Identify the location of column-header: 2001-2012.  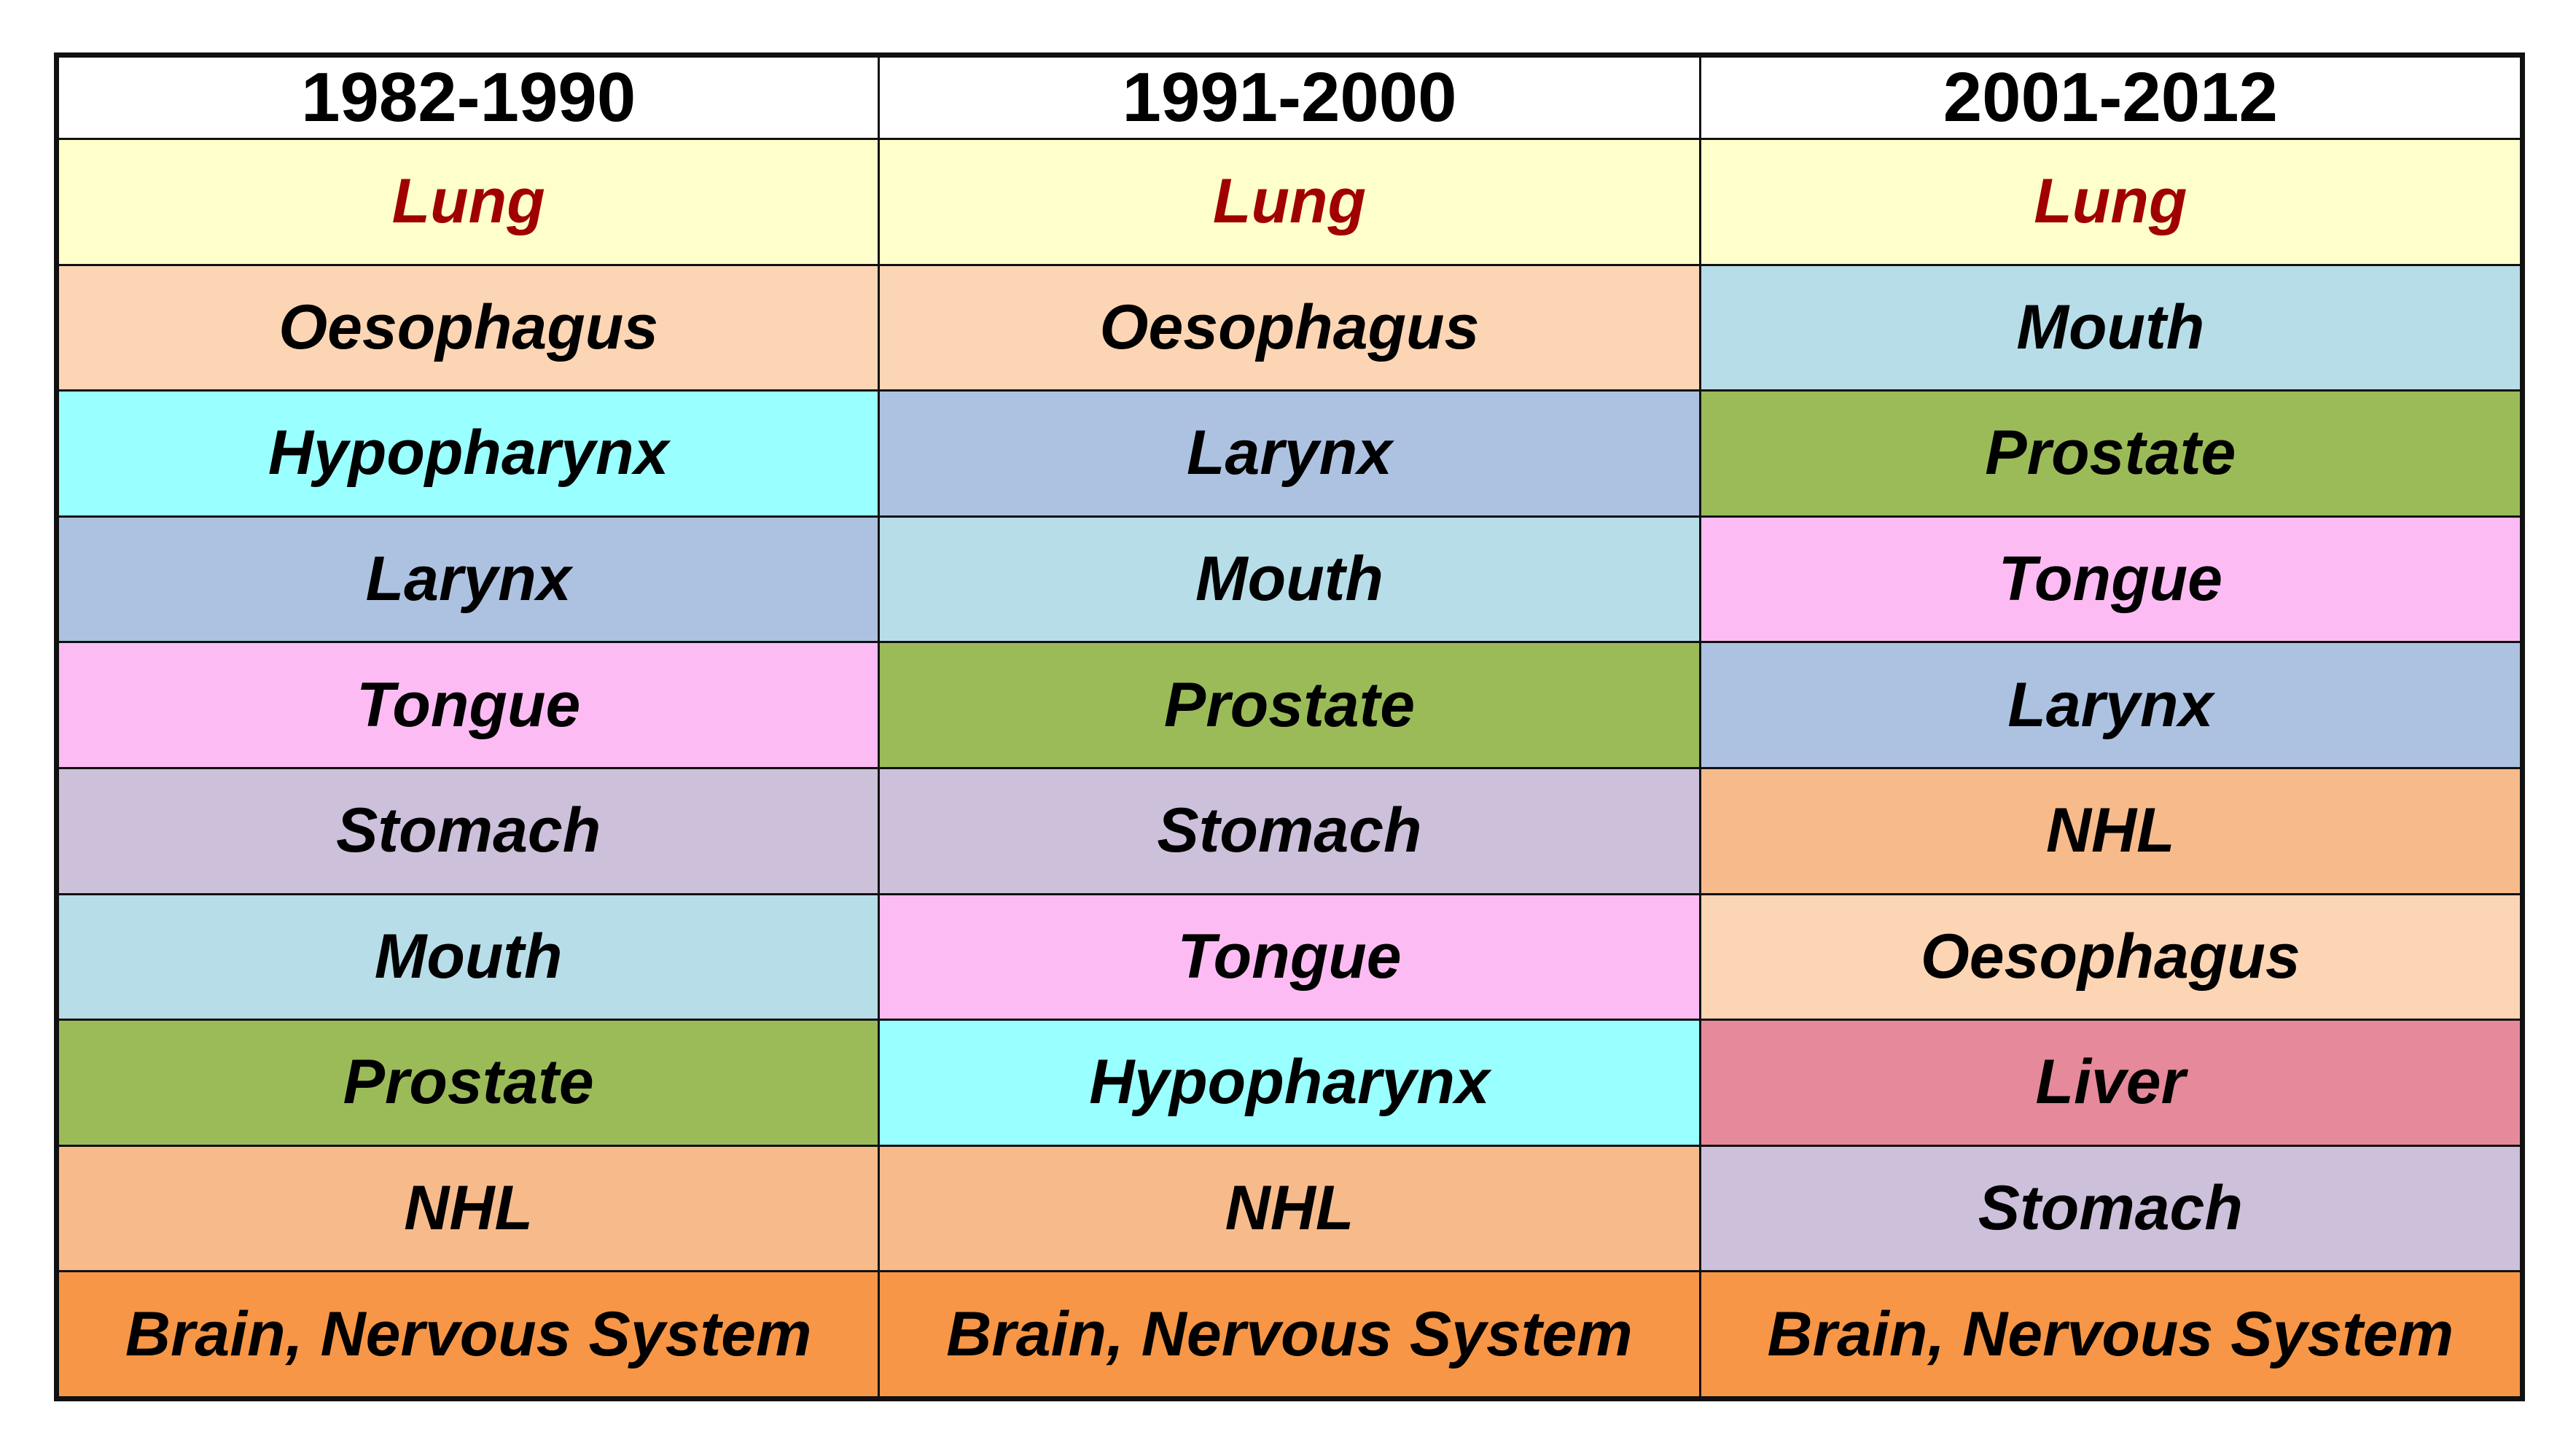
(2110, 98).